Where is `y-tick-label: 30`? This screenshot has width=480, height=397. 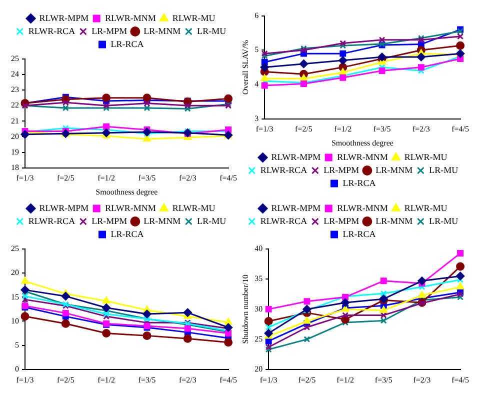 y-tick-label: 30 is located at coordinates (258, 309).